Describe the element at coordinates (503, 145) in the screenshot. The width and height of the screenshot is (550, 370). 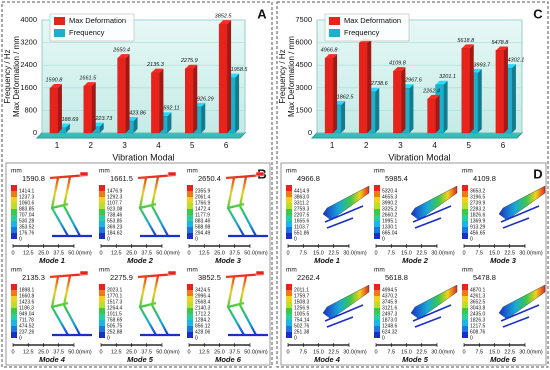
I see `x-tick-label: 6` at that location.